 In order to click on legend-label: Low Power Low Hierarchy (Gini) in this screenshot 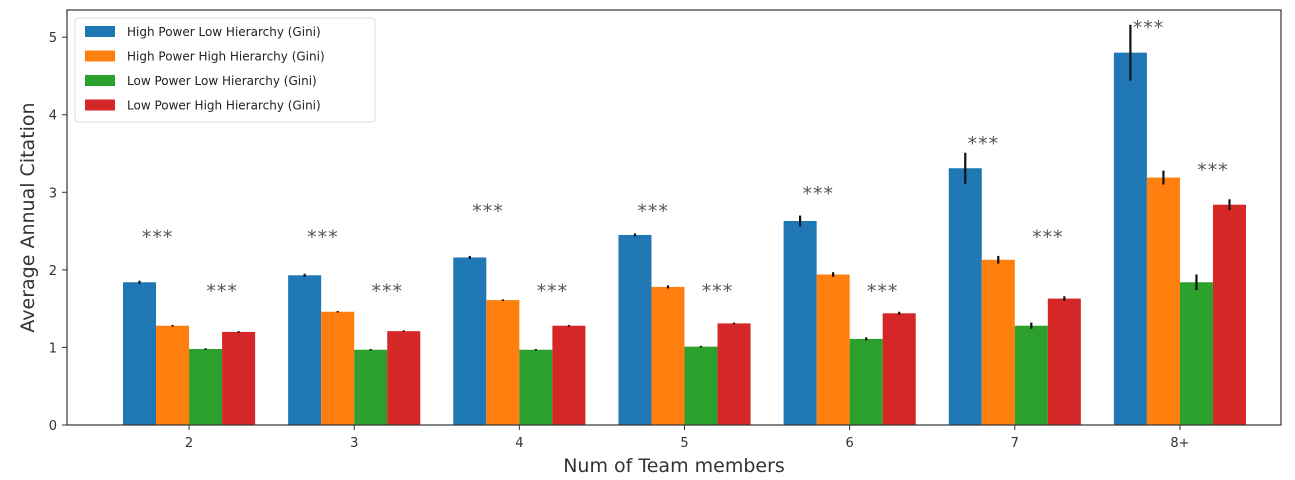, I will do `click(222, 81)`.